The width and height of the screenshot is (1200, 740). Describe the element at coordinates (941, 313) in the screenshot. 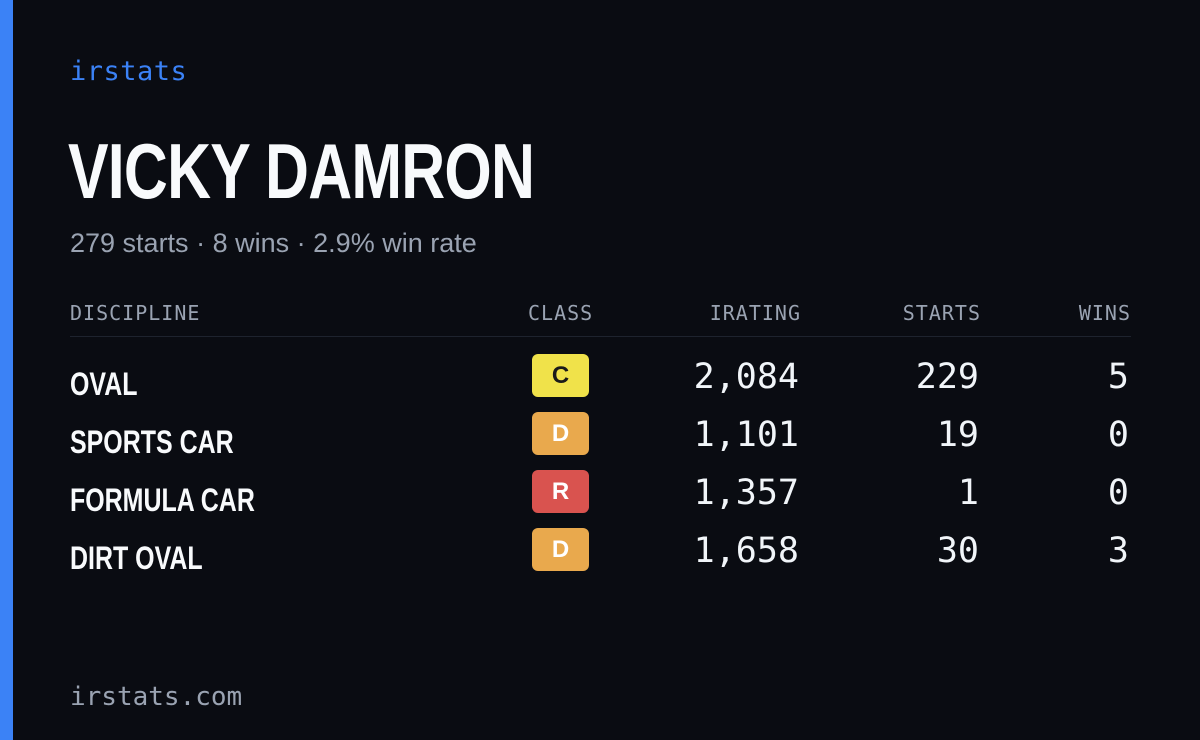

I see `header-starts: STARTS` at that location.